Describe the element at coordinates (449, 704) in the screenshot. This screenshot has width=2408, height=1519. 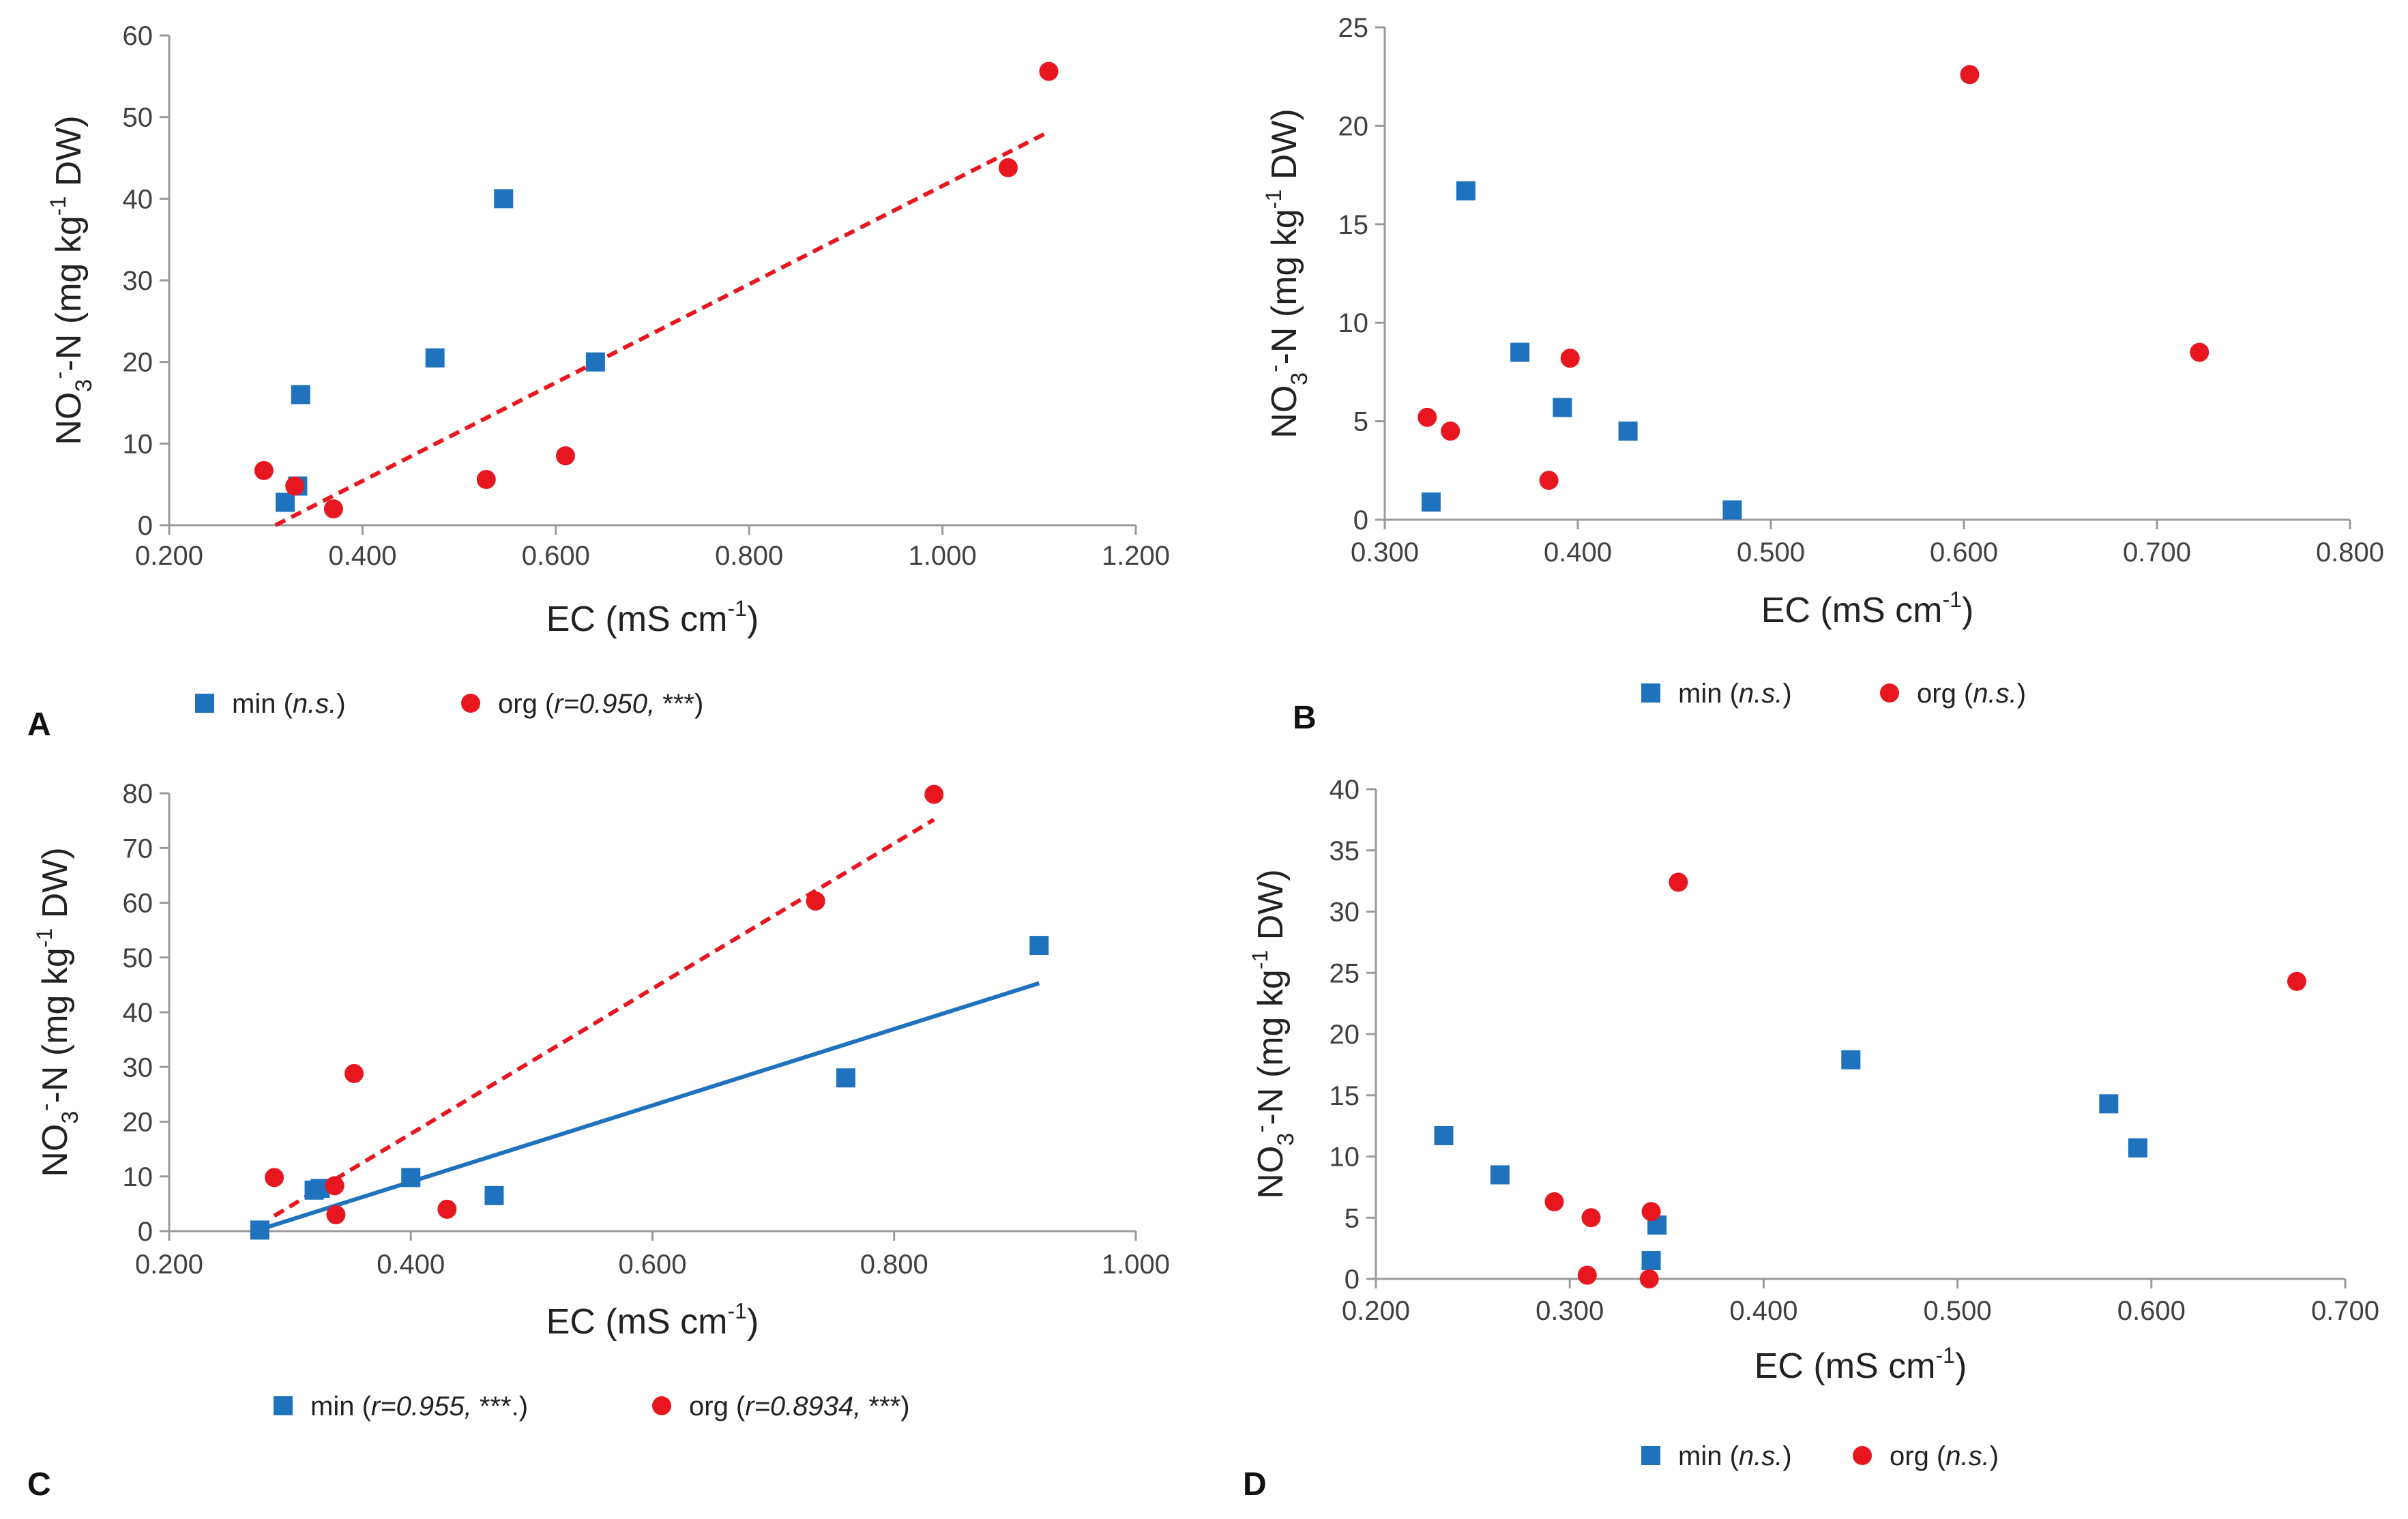
I see `legend: min (n.s.) org (r=0.950, ***)` at that location.